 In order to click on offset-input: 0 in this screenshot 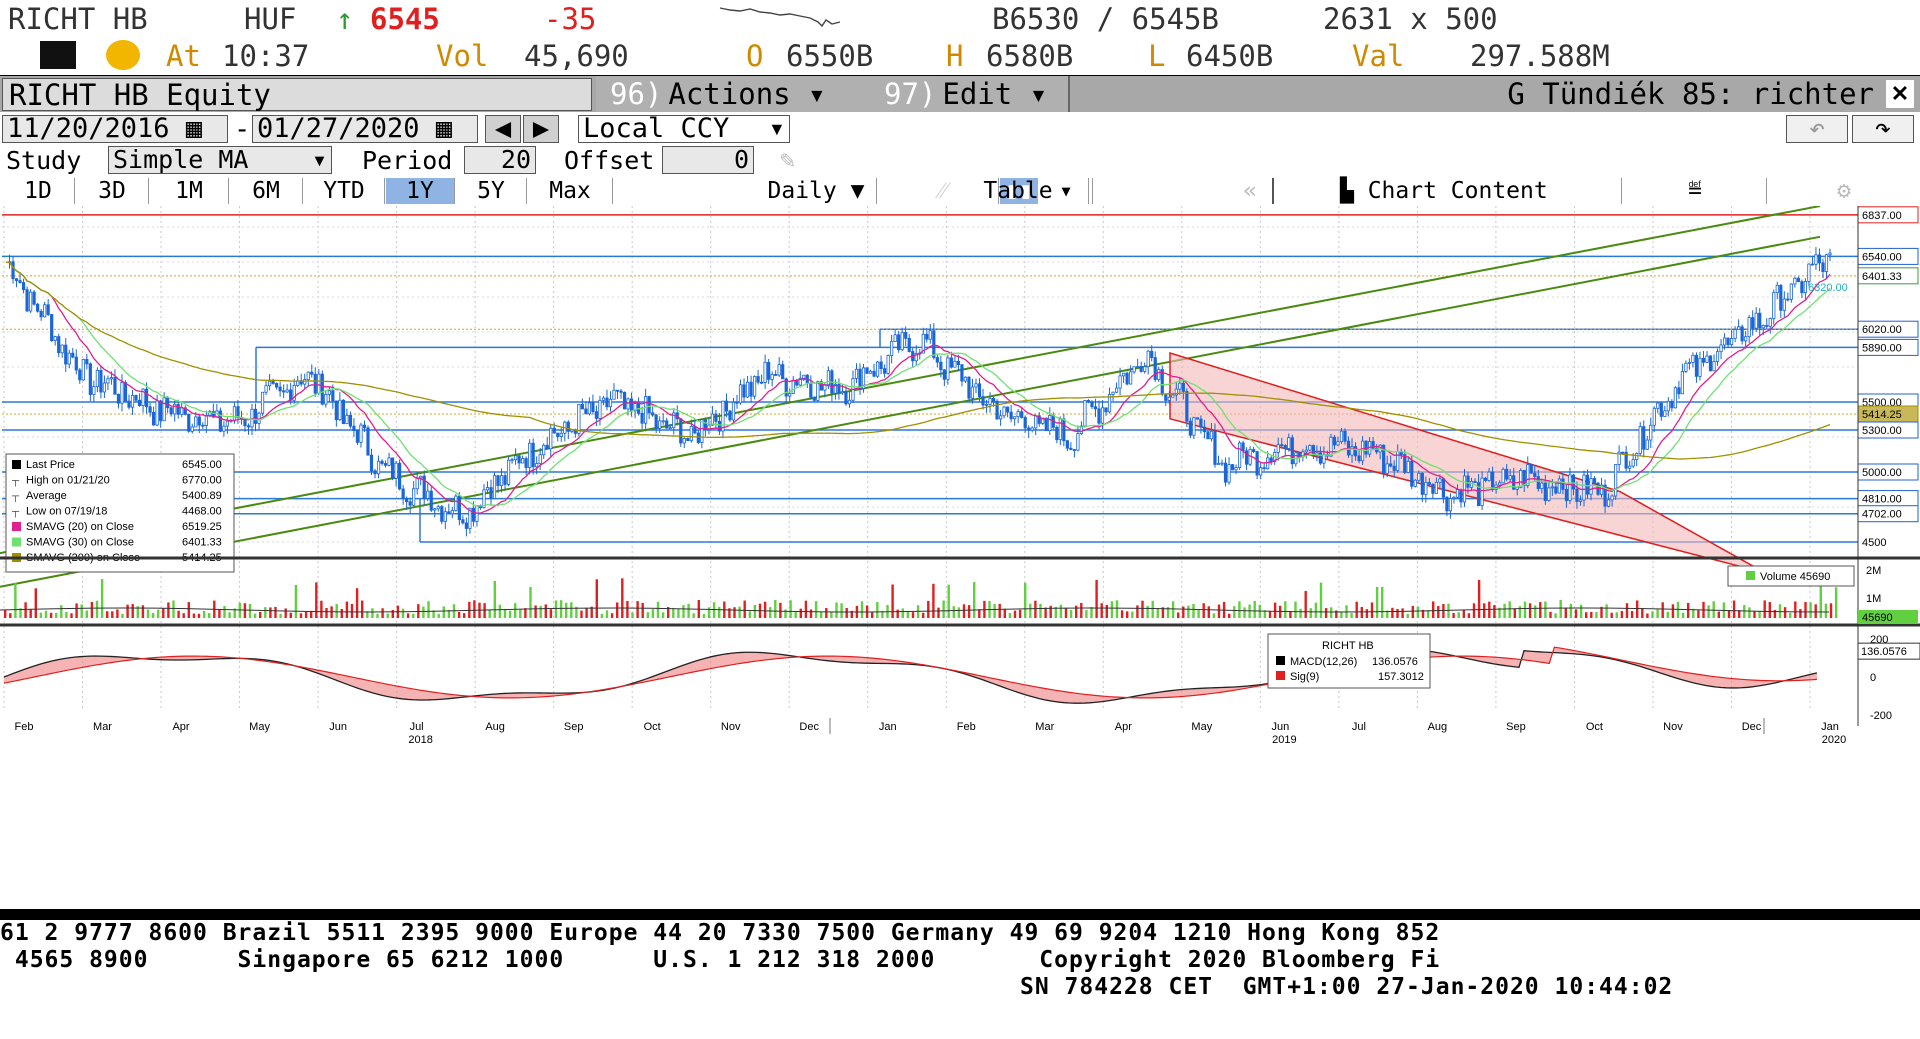, I will do `click(708, 160)`.